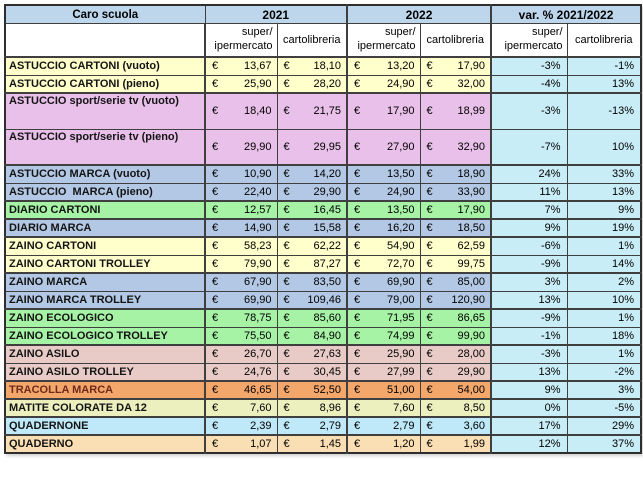  I want to click on price-2021-cartolibreria: €28,20, so click(312, 84).